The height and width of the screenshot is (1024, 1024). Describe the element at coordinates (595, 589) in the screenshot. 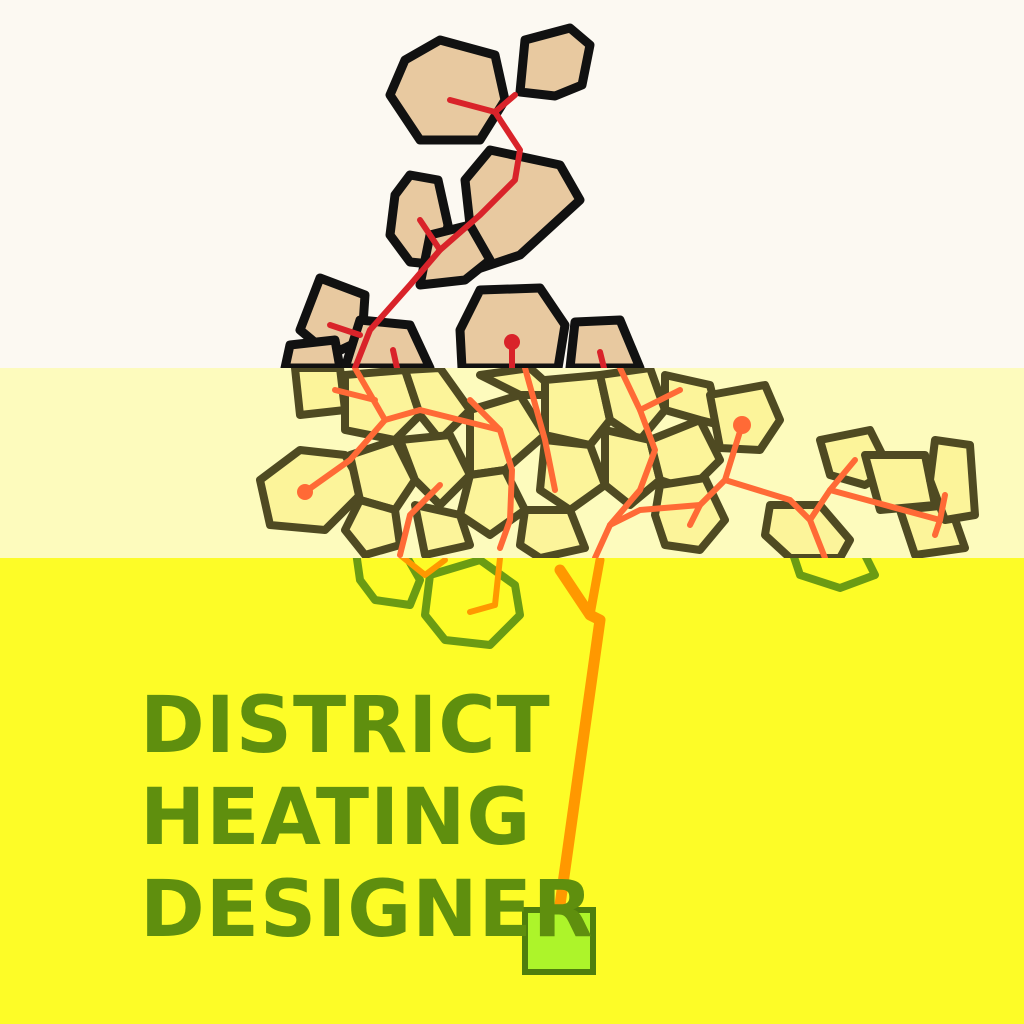

I see `main-pipe-branch` at that location.